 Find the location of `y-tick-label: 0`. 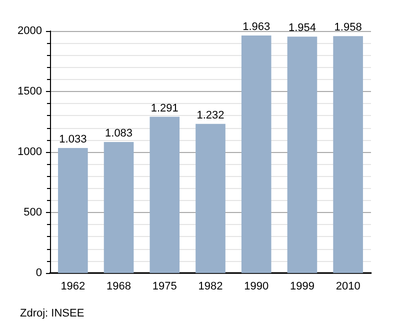

y-tick-label: 0 is located at coordinates (39, 273).